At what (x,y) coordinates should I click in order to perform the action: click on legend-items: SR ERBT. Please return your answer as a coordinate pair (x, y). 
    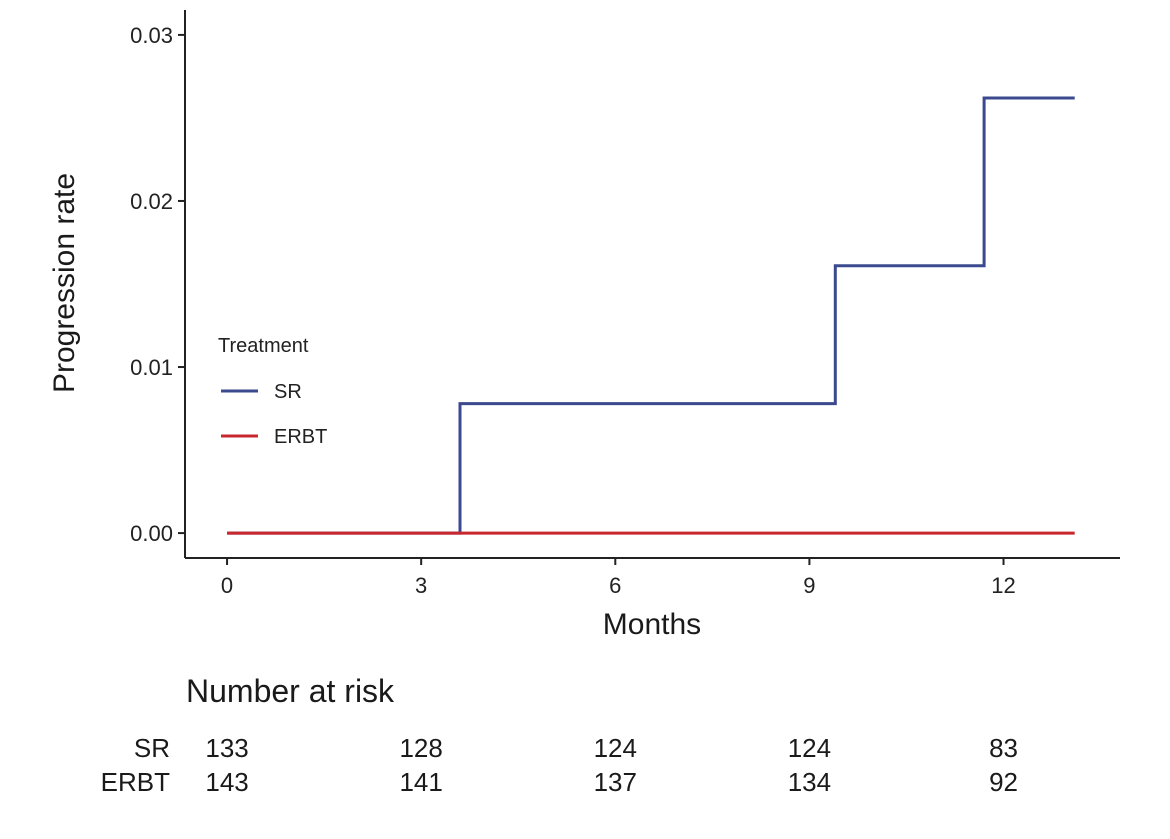
    Looking at the image, I should click on (274, 414).